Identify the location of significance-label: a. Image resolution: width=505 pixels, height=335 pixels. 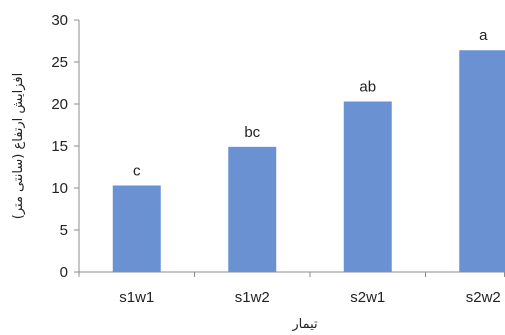
(483, 35).